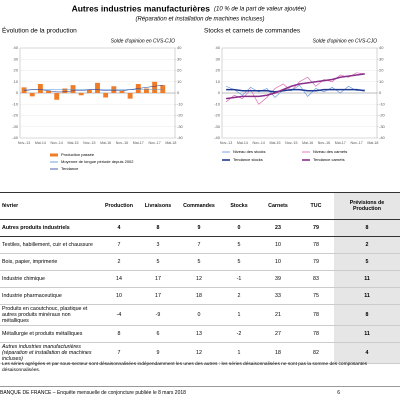 Image resolution: width=400 pixels, height=400 pixels. What do you see at coordinates (50, 245) in the screenshot?
I see `row-label: Textiles, habillement, cuir et chaussure` at bounding box center [50, 245].